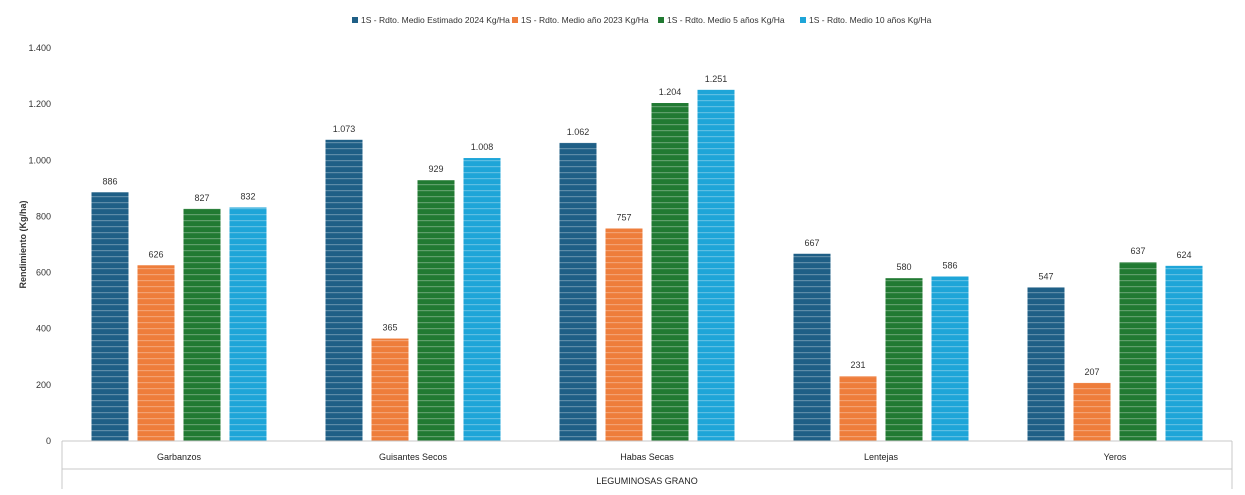 Image resolution: width=1245 pixels, height=495 pixels. I want to click on y-axis-title: Rendimiento (Kg/ha), so click(23, 245).